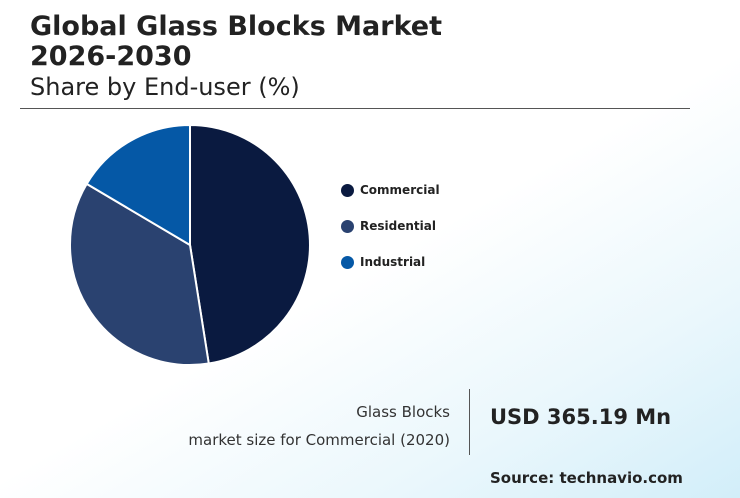 The width and height of the screenshot is (740, 498). I want to click on legend-item-industrial: Industrial, so click(390, 262).